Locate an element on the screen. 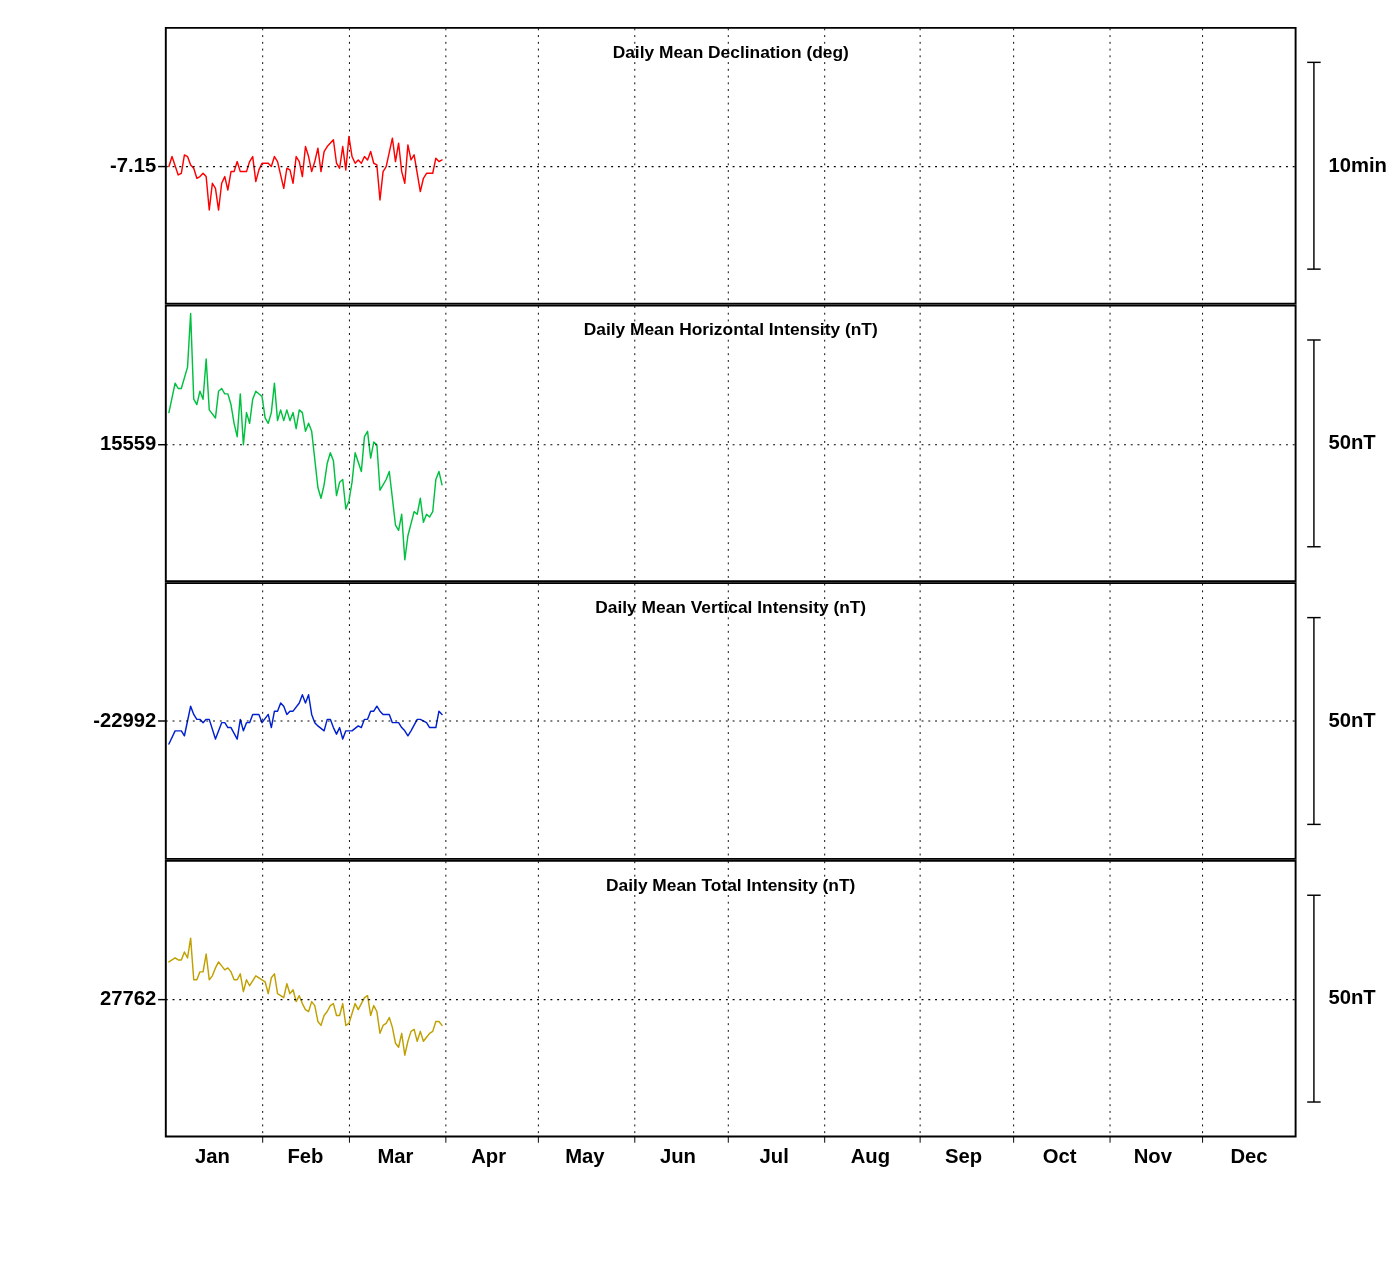 Image resolution: width=1392 pixels, height=1261 pixels. text: 27762 is located at coordinates (128, 998).